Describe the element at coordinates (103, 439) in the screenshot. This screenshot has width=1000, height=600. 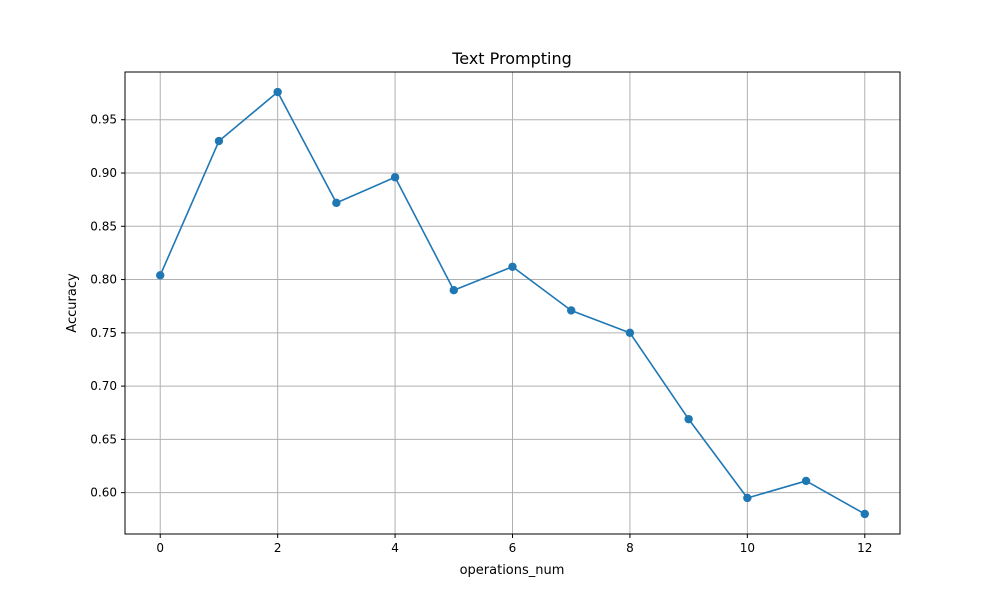
I see `y-tick-label: 0.65` at that location.